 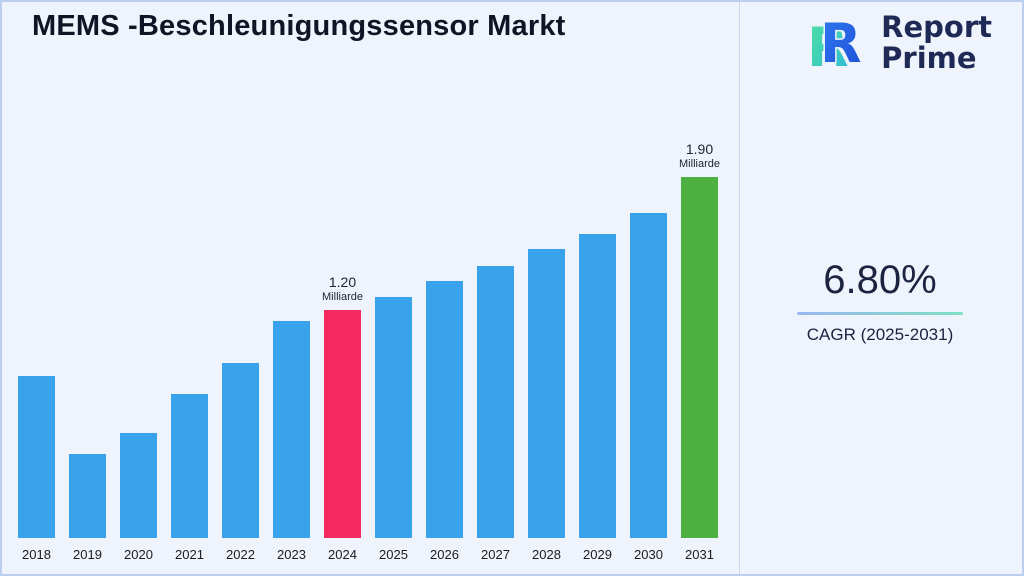 What do you see at coordinates (138, 554) in the screenshot?
I see `x-axis-label-2020: 2020` at bounding box center [138, 554].